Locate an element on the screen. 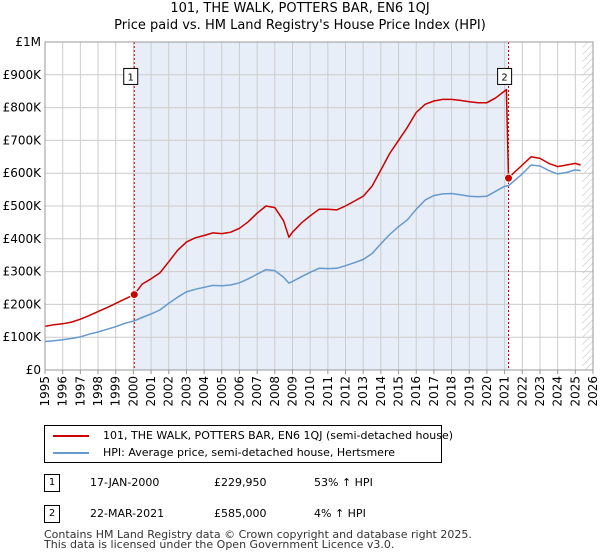 Image resolution: width=600 pixels, height=560 pixels. x-tick-label: 2023 is located at coordinates (540, 391).